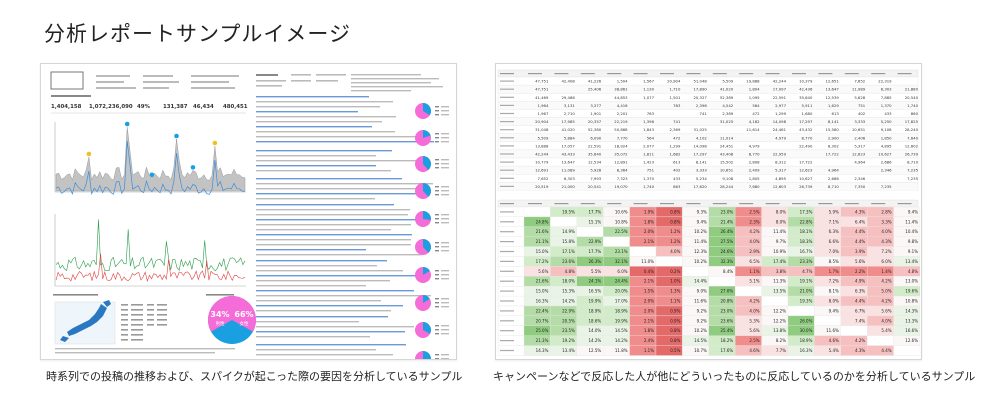  Describe the element at coordinates (568, 211) in the screenshot. I see `ratio-cell: 19.5%` at that location.